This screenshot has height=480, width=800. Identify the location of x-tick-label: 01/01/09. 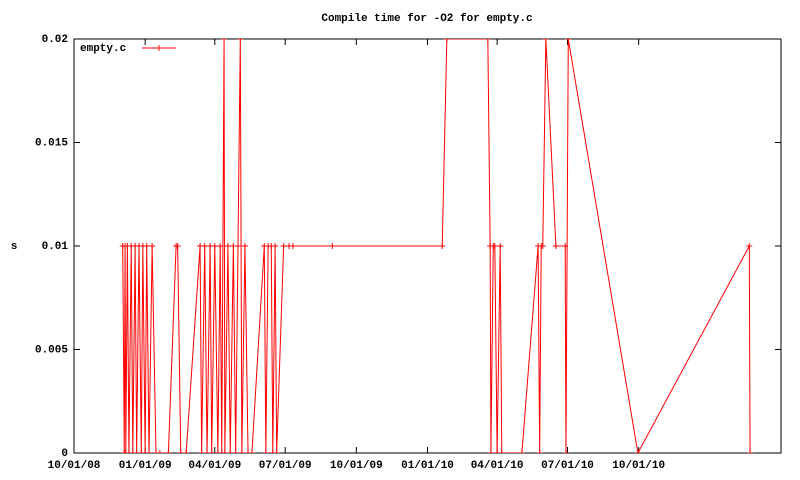
(145, 466).